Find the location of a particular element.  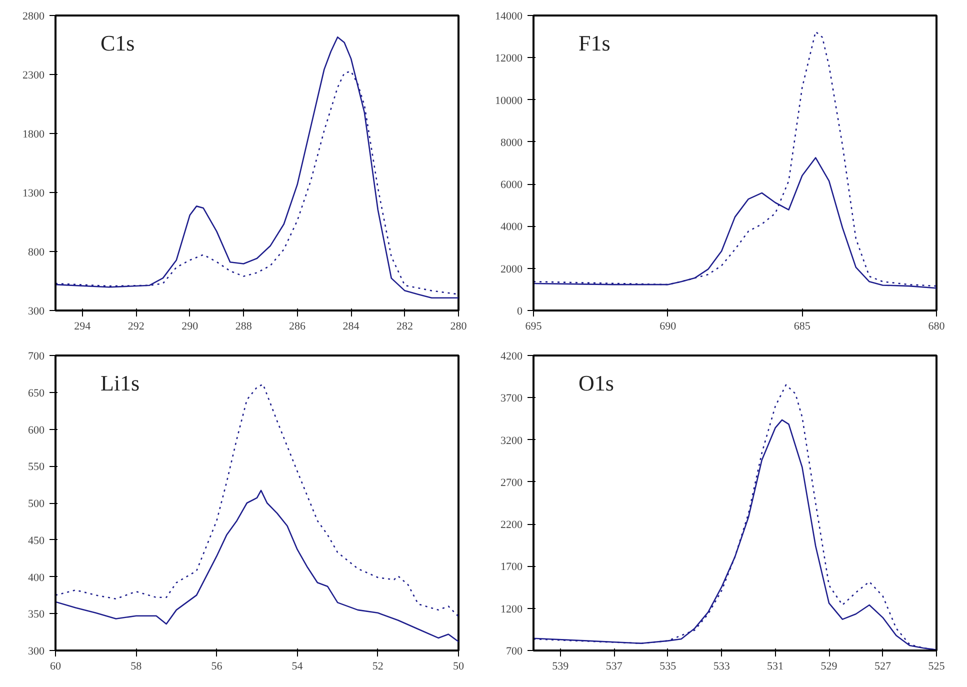

y-tick-label: 3700 is located at coordinates (511, 398).